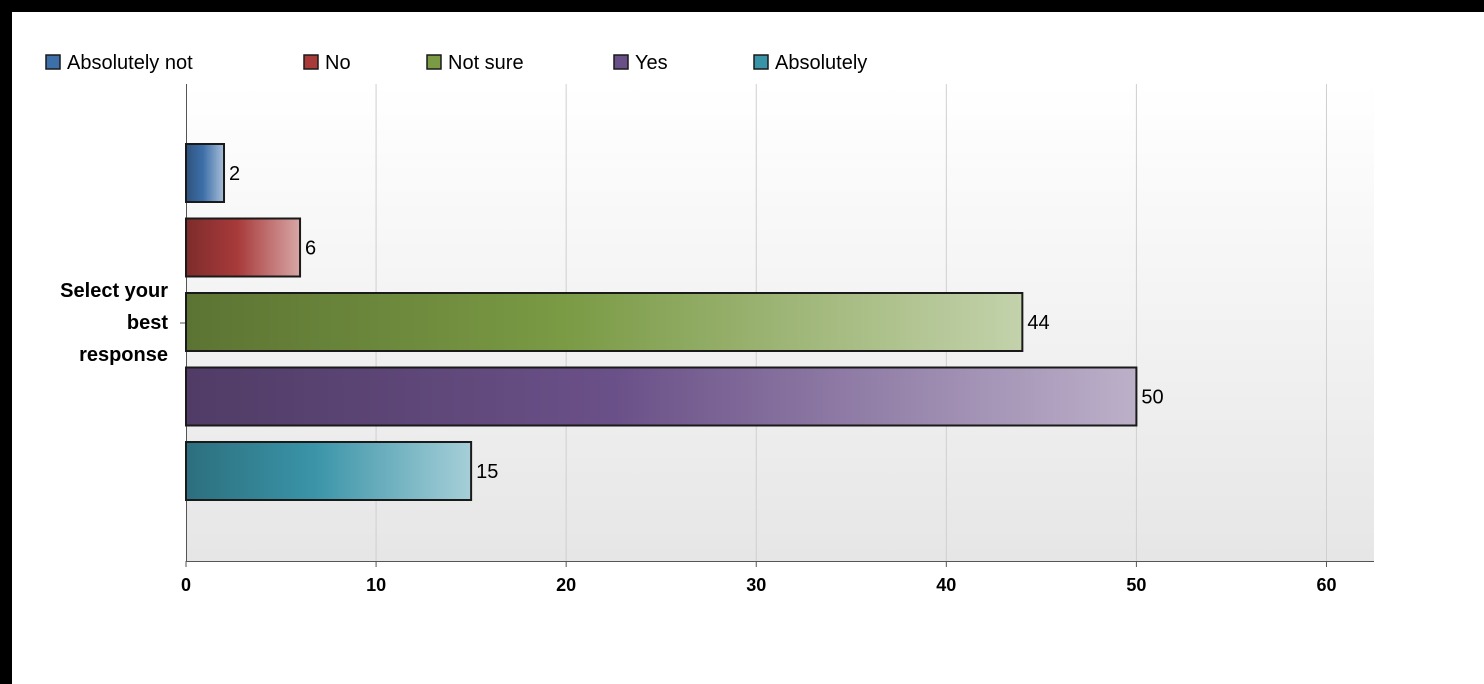  What do you see at coordinates (566, 585) in the screenshot?
I see `x-tick-label: 20` at bounding box center [566, 585].